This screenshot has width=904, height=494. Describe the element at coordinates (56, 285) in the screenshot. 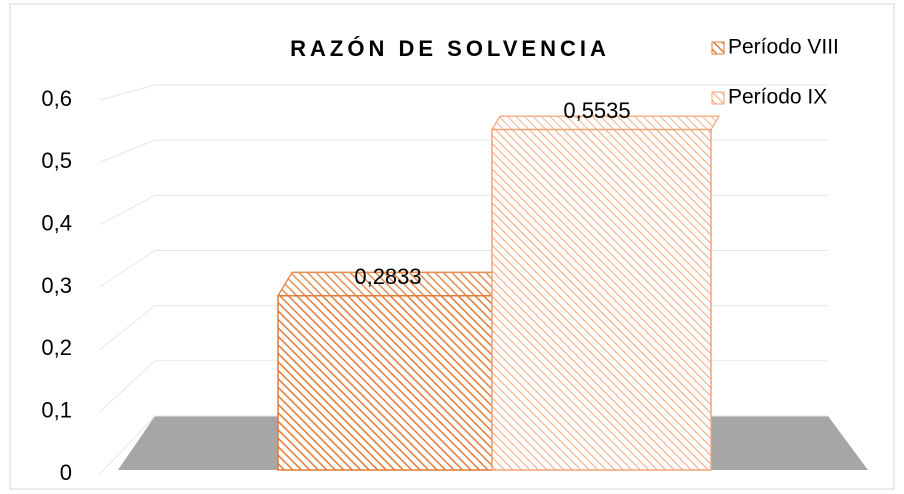

I see `y-tick-label: 0,3` at that location.